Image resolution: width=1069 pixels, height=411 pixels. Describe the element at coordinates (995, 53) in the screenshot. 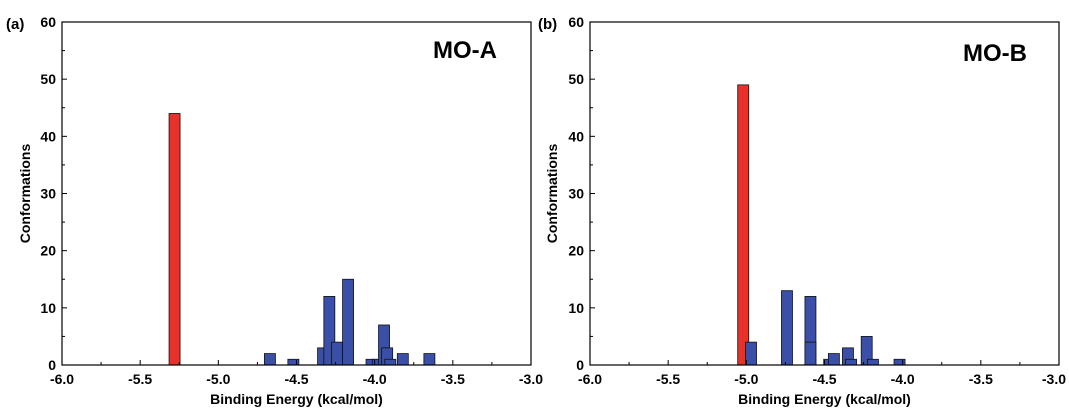

I see `chart-title: MO-B` at that location.